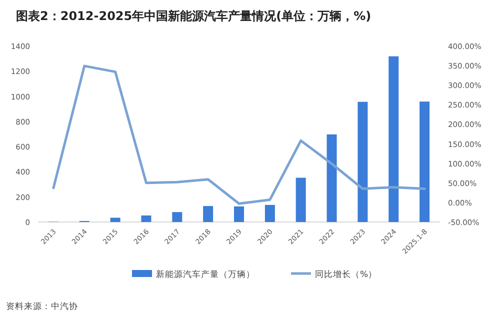 This screenshot has width=500, height=322. I want to click on text: 资料来源：中汽协, so click(42, 306).